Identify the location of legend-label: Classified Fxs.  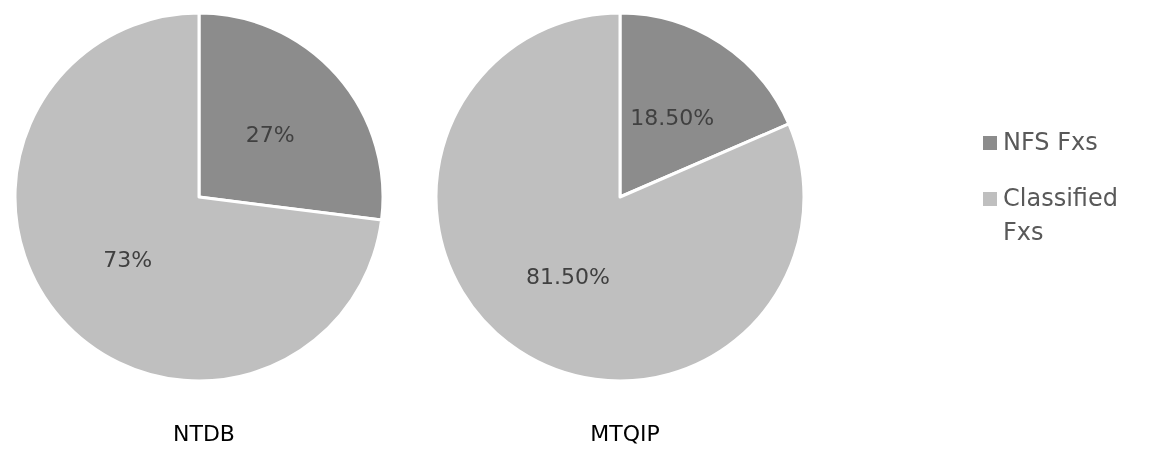
(1061, 215).